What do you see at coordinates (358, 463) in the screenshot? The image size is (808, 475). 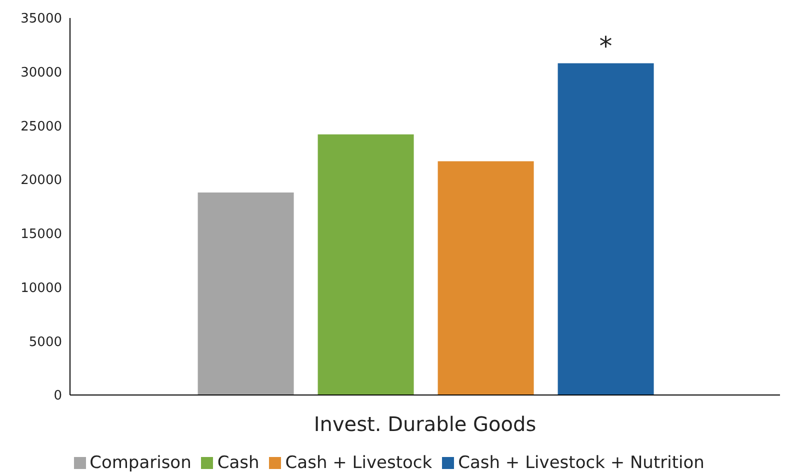 I see `legend-label: Cash + Livestock` at bounding box center [358, 463].